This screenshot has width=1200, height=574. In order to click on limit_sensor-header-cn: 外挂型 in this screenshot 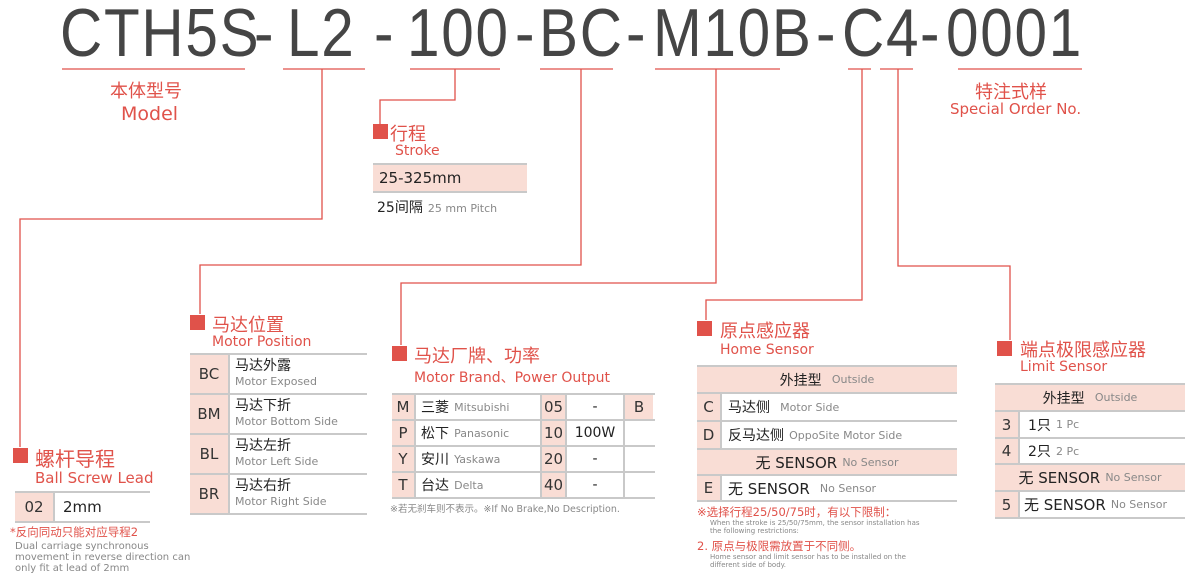, I will do `click(1063, 398)`.